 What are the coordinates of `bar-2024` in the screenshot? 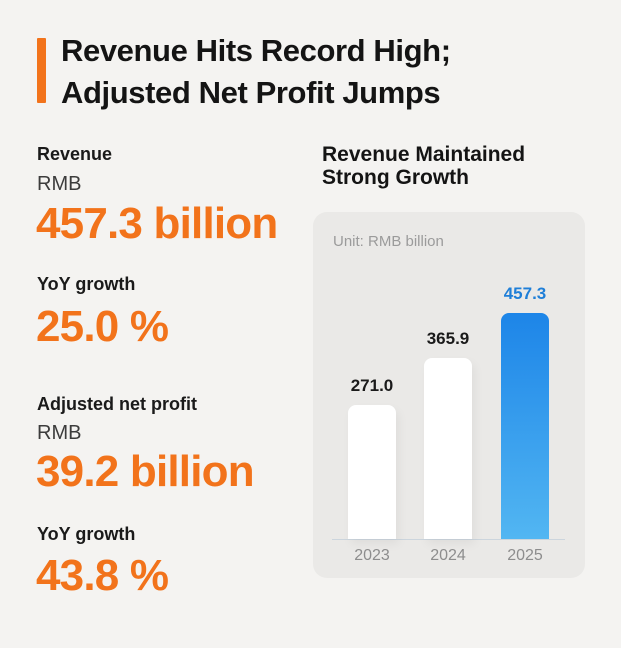 It's located at (448, 448).